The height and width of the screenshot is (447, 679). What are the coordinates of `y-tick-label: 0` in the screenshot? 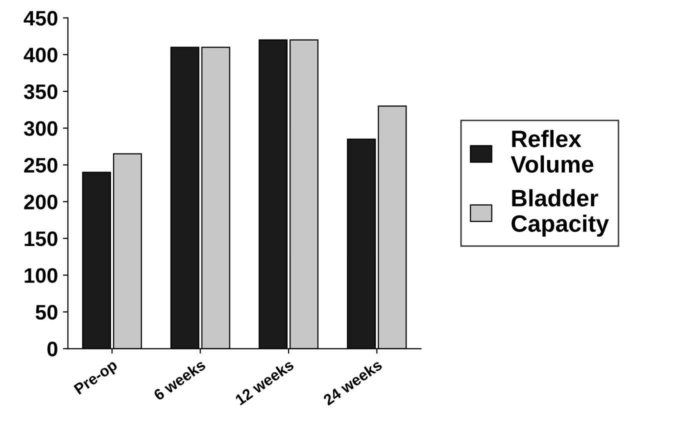 It's located at (52, 349).